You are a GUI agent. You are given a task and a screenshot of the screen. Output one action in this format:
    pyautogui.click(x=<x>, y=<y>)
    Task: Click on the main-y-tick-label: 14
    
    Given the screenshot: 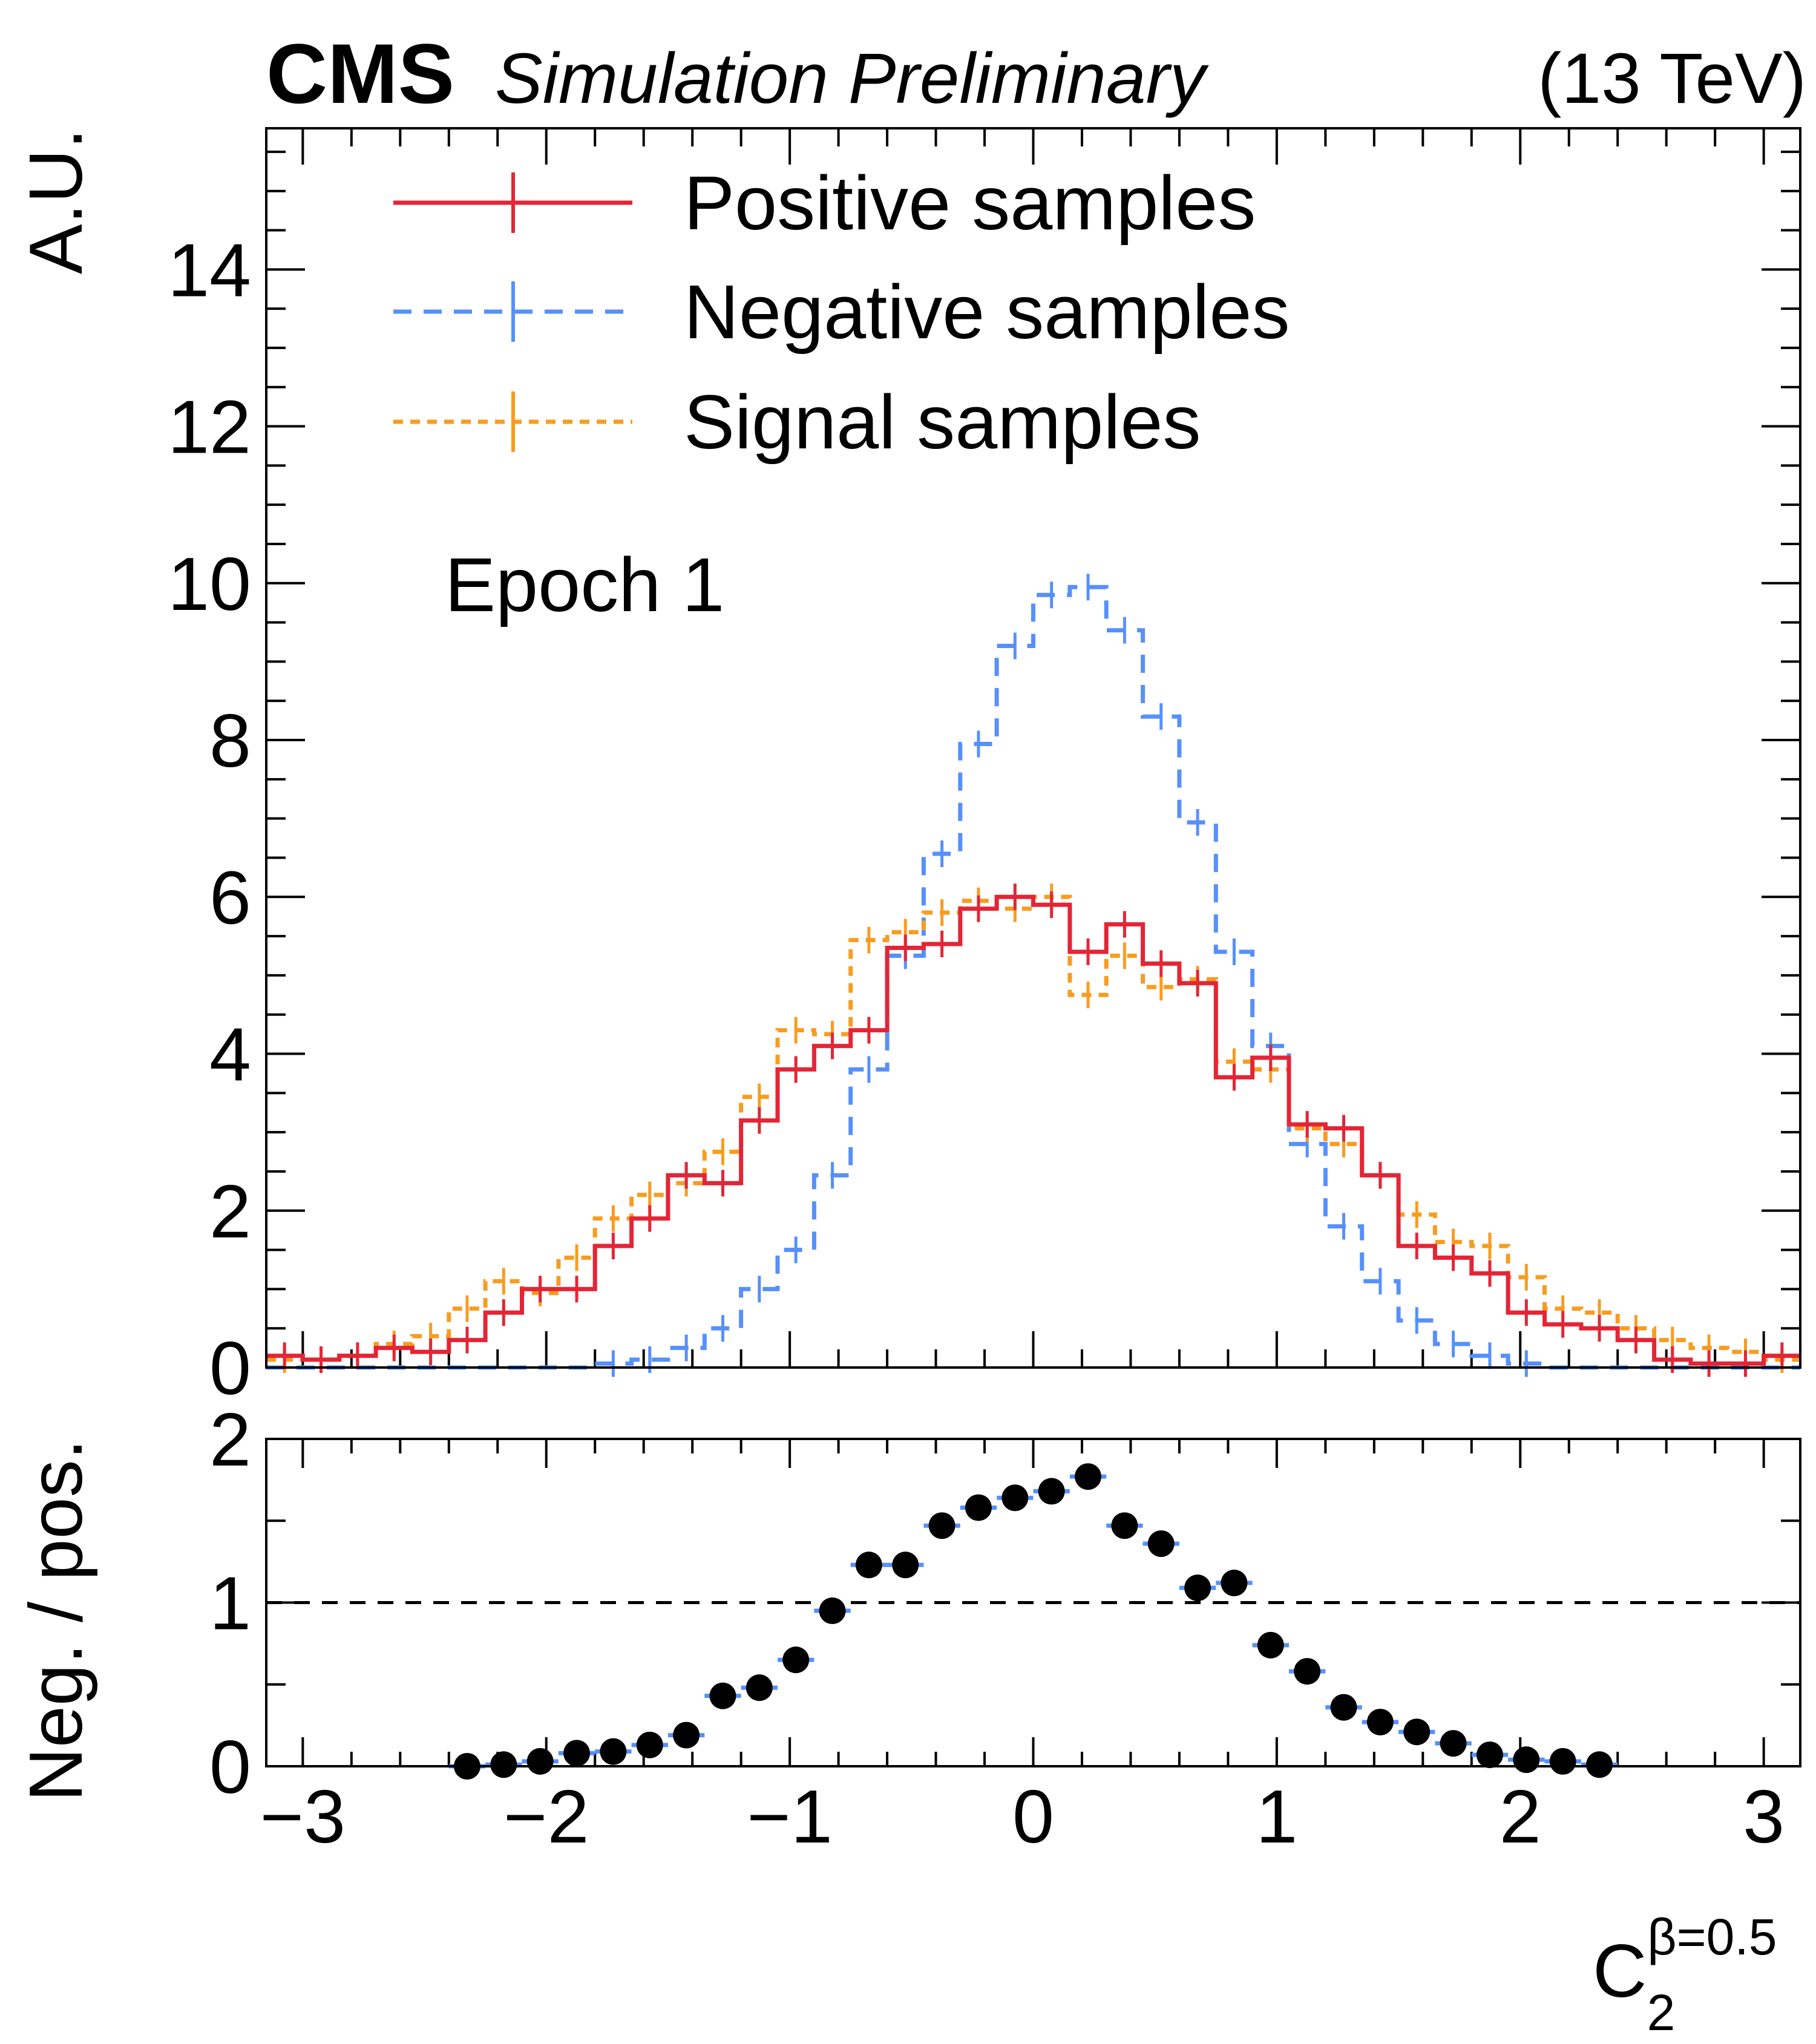 What is the action you would take?
    pyautogui.click(x=209, y=271)
    